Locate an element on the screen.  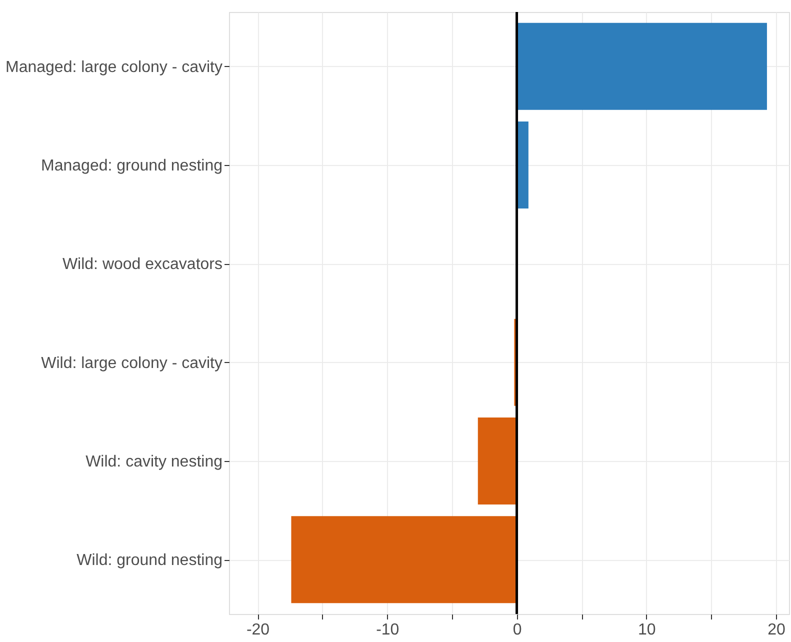
y-tick-label: Wild: cavity nesting is located at coordinates (154, 462).